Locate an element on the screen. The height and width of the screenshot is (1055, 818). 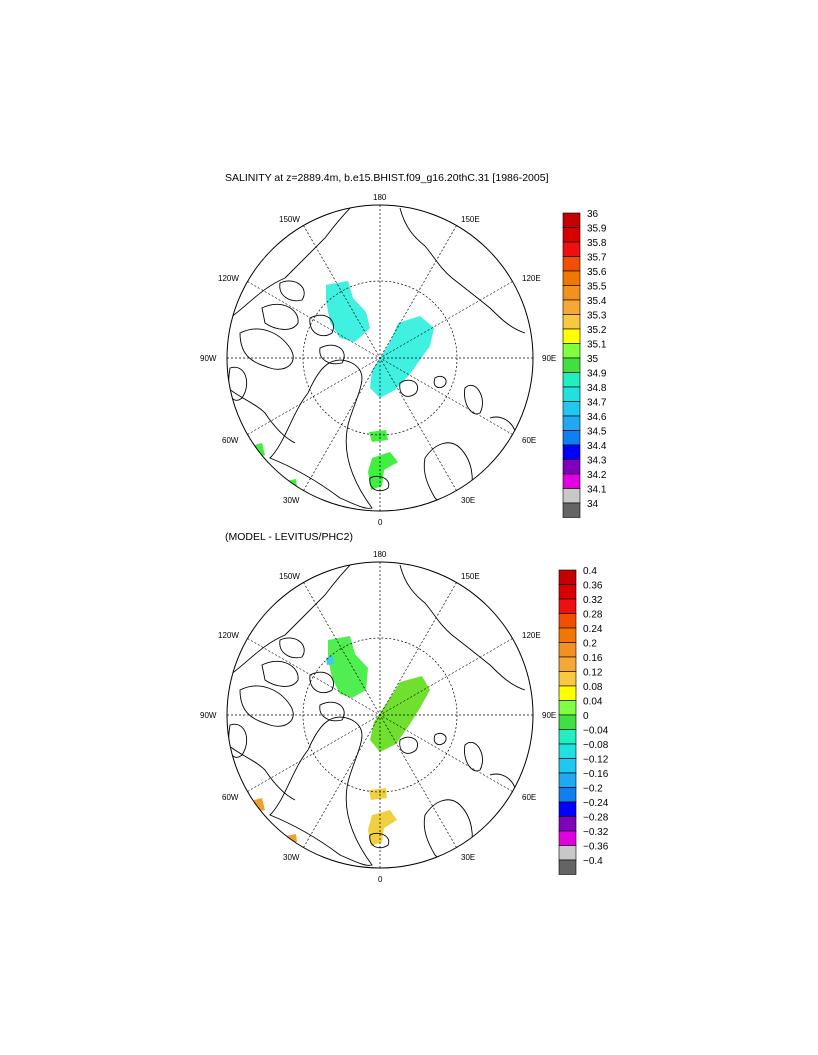
lon-label-90w: 90W is located at coordinates (208, 358).